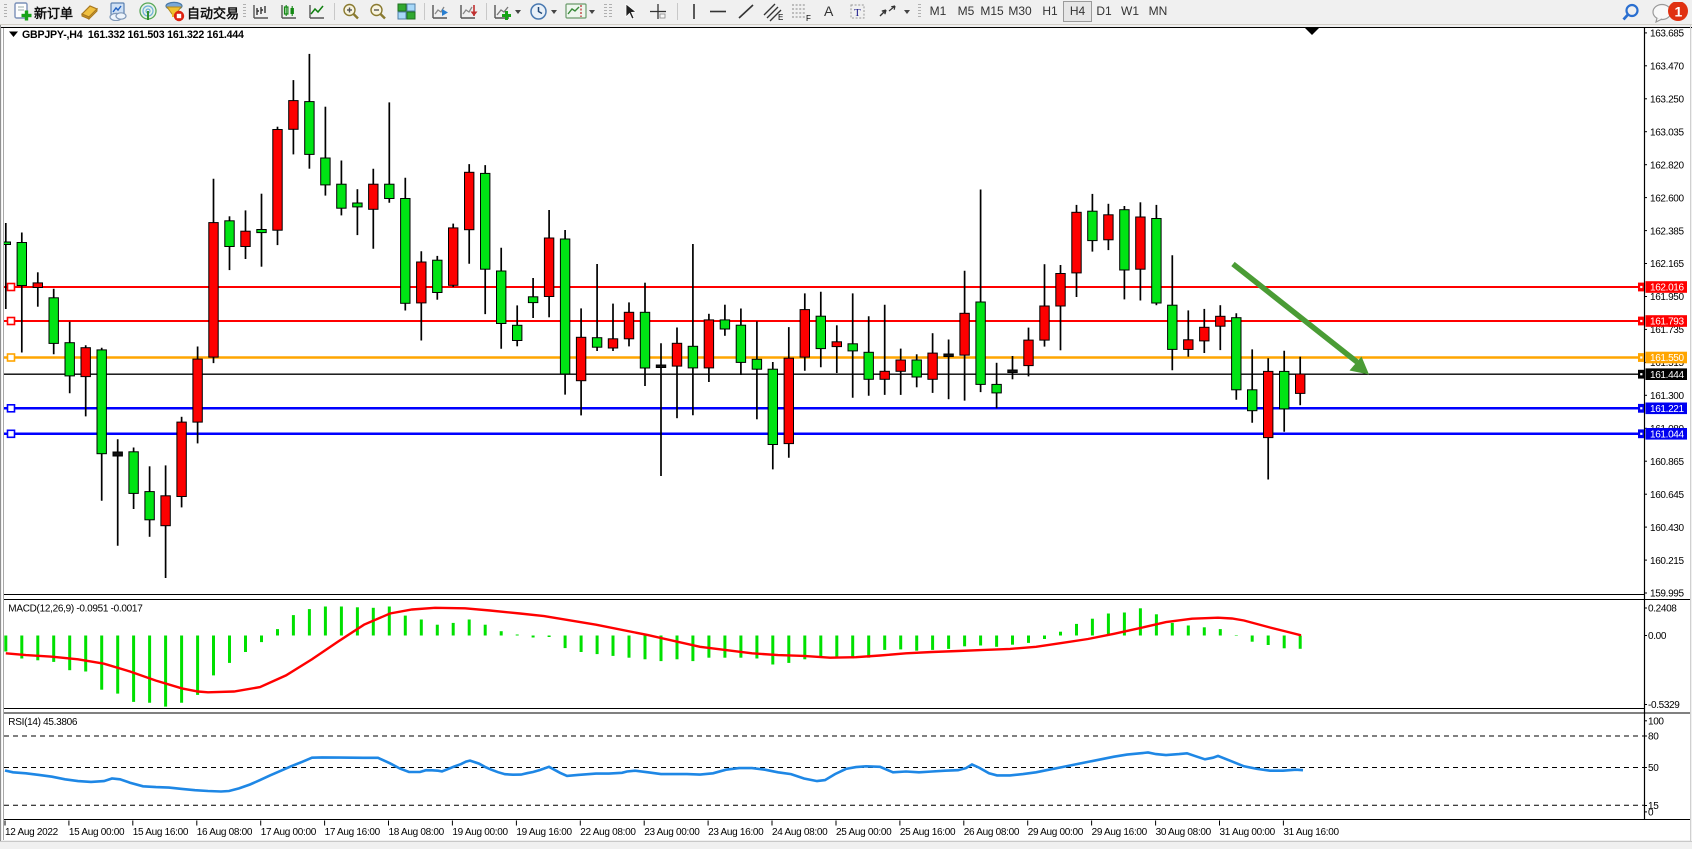 This screenshot has height=849, width=1692. I want to click on svg-text: 161.793, so click(1667, 322).